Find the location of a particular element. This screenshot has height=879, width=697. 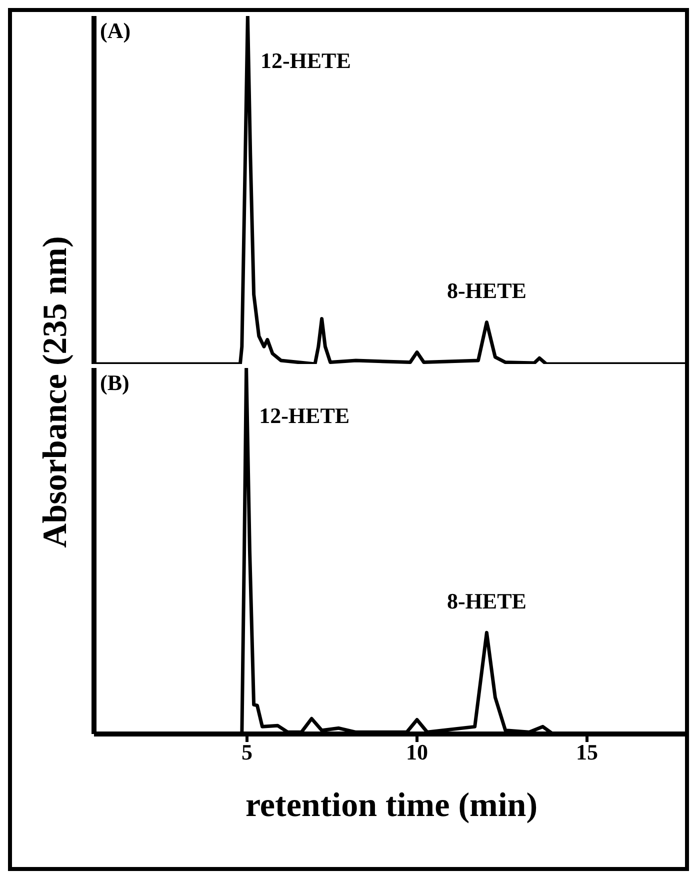

x-axis-title: retention time (min) is located at coordinates (391, 805).